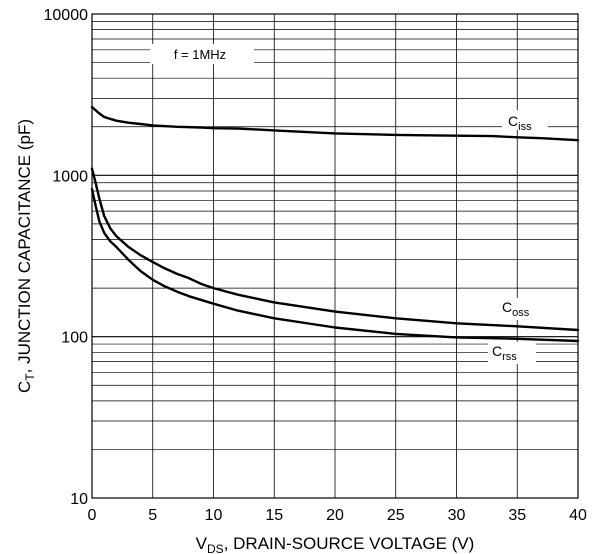  What do you see at coordinates (92, 515) in the screenshot?
I see `x-tick-label: 0` at bounding box center [92, 515].